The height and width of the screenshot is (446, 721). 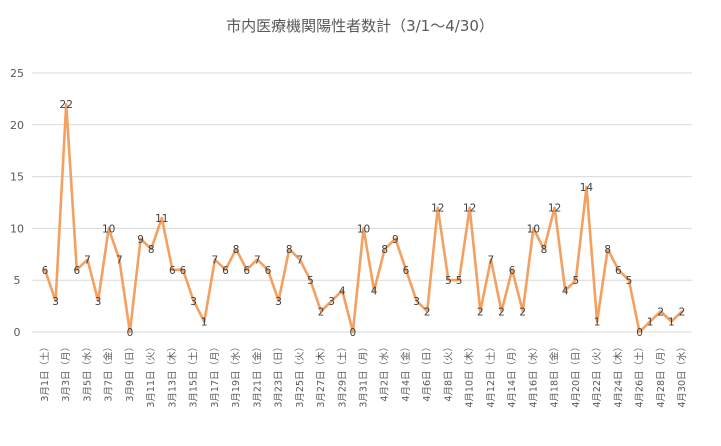 What do you see at coordinates (17, 280) in the screenshot?
I see `y-tick-label: 5` at bounding box center [17, 280].